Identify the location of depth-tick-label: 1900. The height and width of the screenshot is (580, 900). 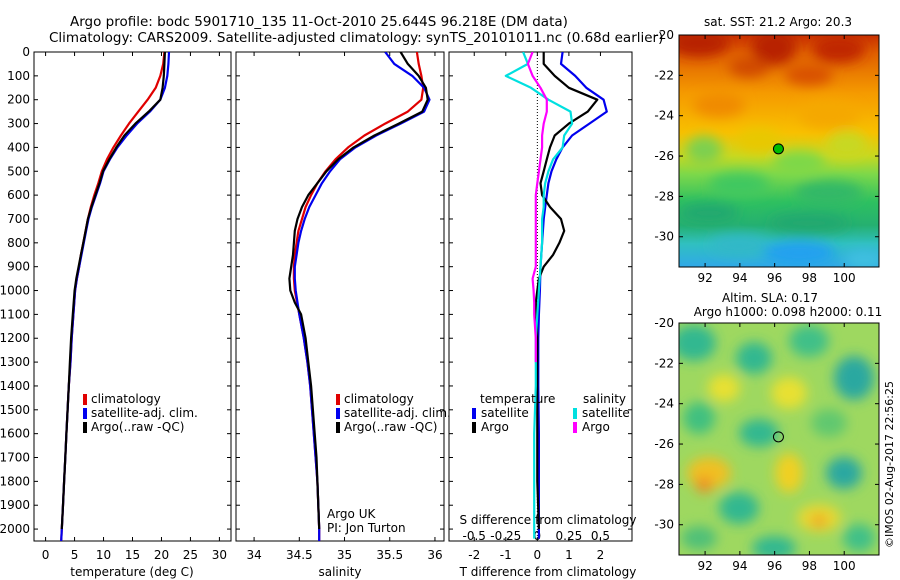
(15, 505).